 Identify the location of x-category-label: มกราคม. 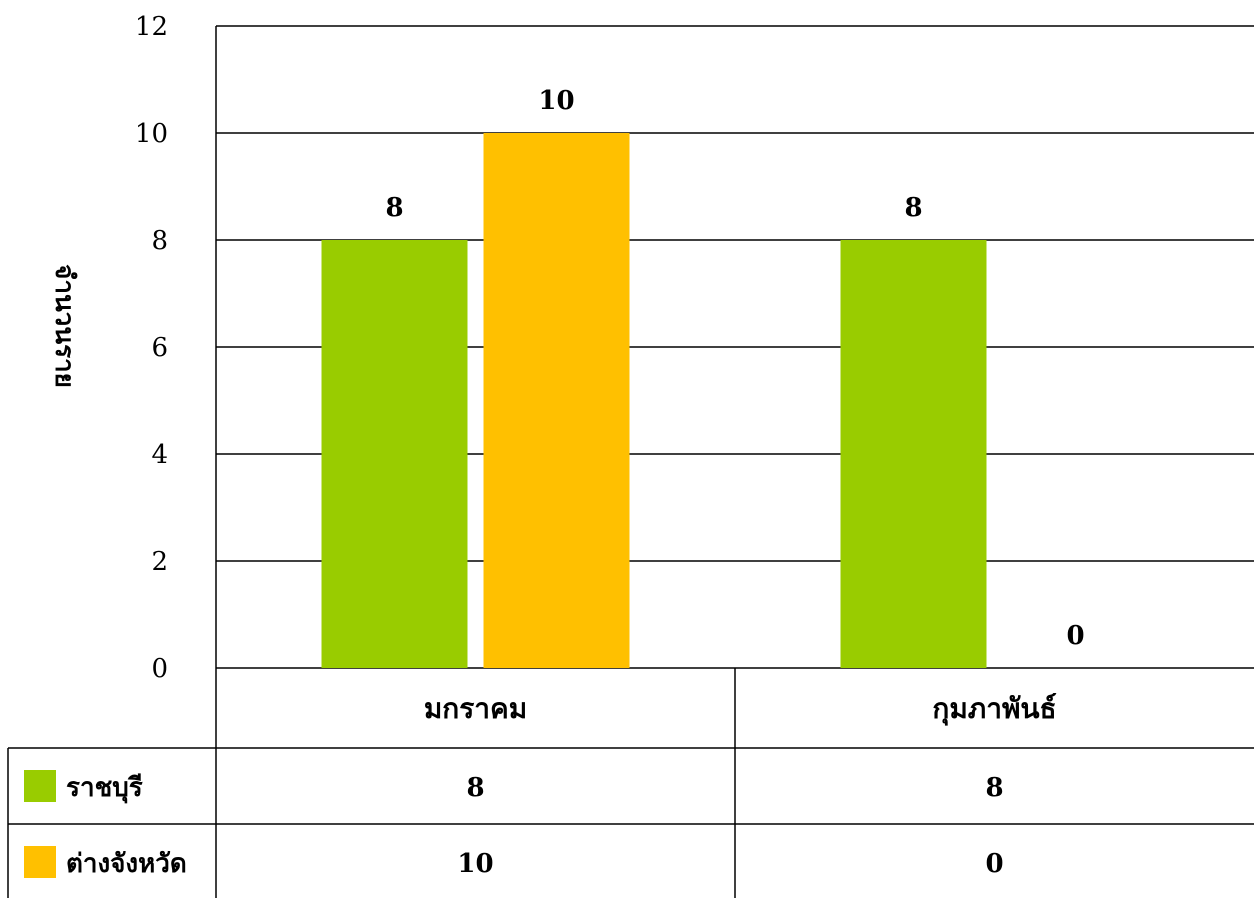
(475, 708).